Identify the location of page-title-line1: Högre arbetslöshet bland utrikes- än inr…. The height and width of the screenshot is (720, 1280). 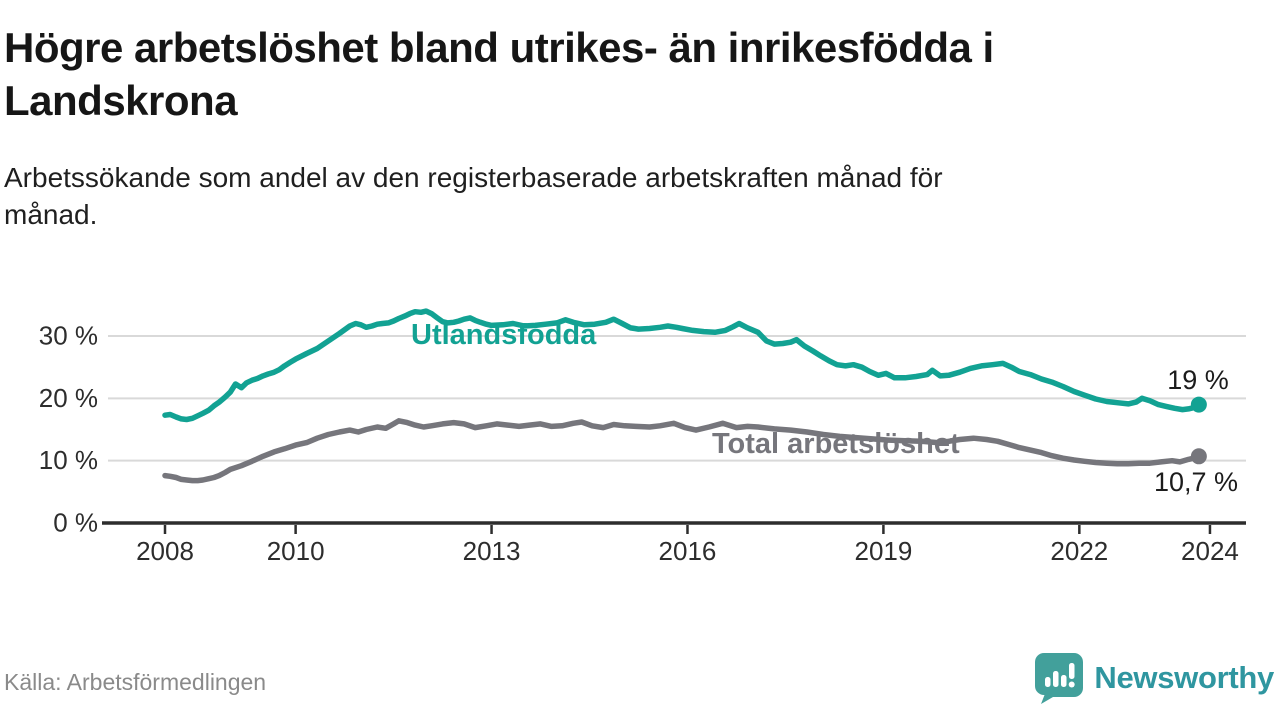
(499, 47).